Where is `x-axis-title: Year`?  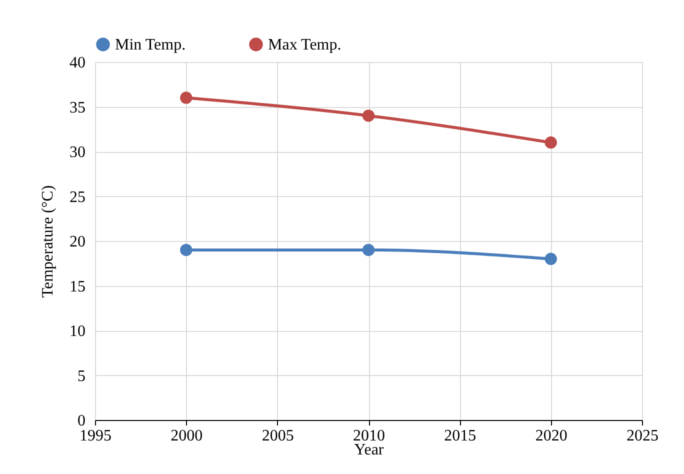
x-axis-title: Year is located at coordinates (369, 450).